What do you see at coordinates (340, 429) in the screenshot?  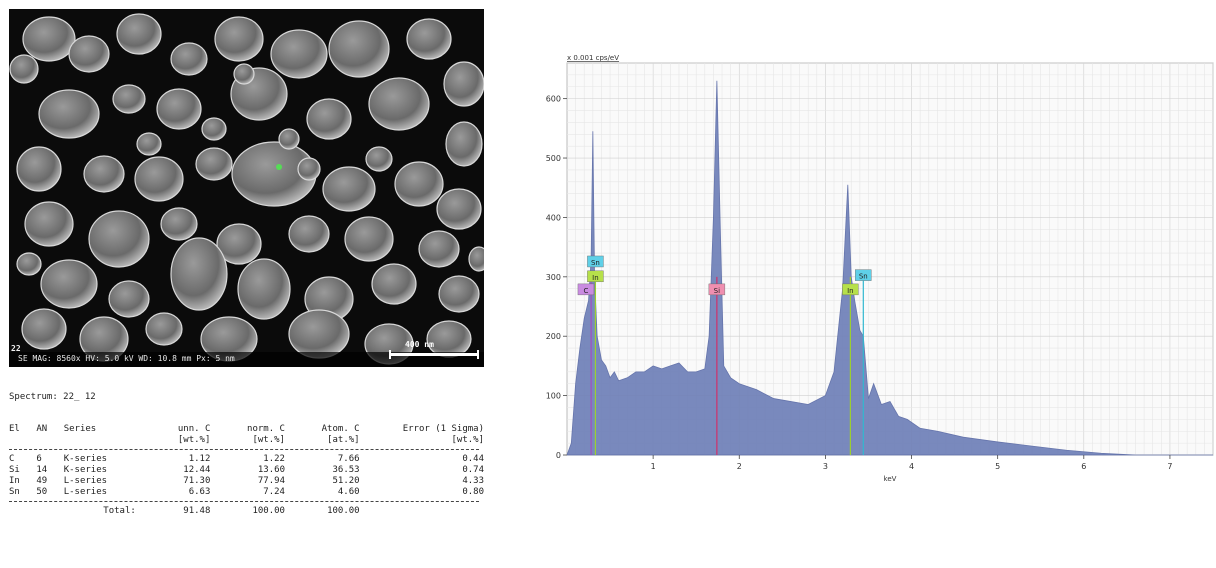 I see `table-cell: Atom. C` at bounding box center [340, 429].